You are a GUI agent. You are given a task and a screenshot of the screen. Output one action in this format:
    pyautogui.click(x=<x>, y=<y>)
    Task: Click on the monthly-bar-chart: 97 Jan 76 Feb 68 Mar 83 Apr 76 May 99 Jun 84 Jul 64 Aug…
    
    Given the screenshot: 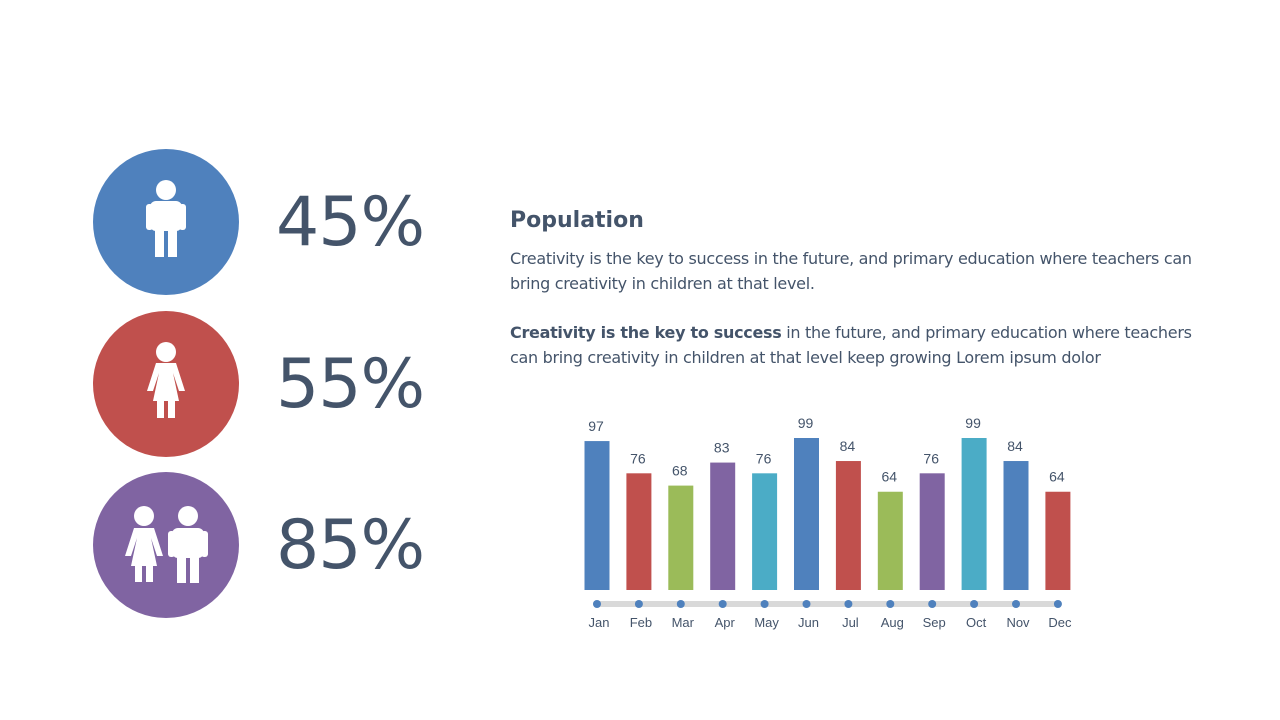 What is the action you would take?
    pyautogui.click(x=828, y=522)
    